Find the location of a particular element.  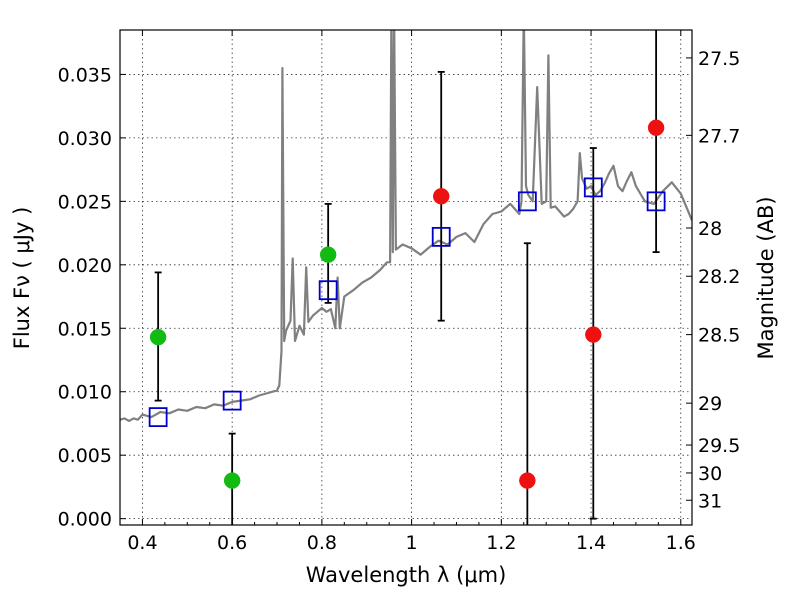

magnitude-tick-label: 28 is located at coordinates (710, 229).